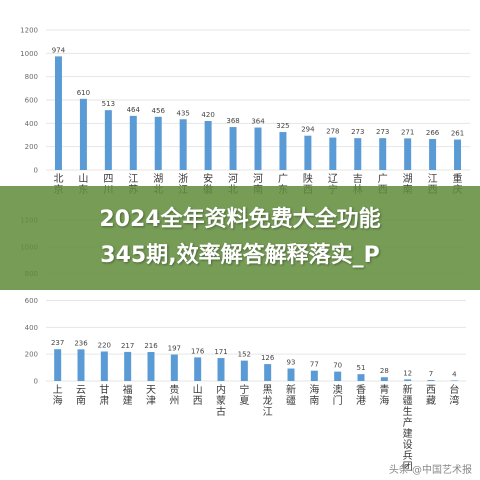  What do you see at coordinates (81, 390) in the screenshot?
I see `category-label-1-1-0: 云` at bounding box center [81, 390].